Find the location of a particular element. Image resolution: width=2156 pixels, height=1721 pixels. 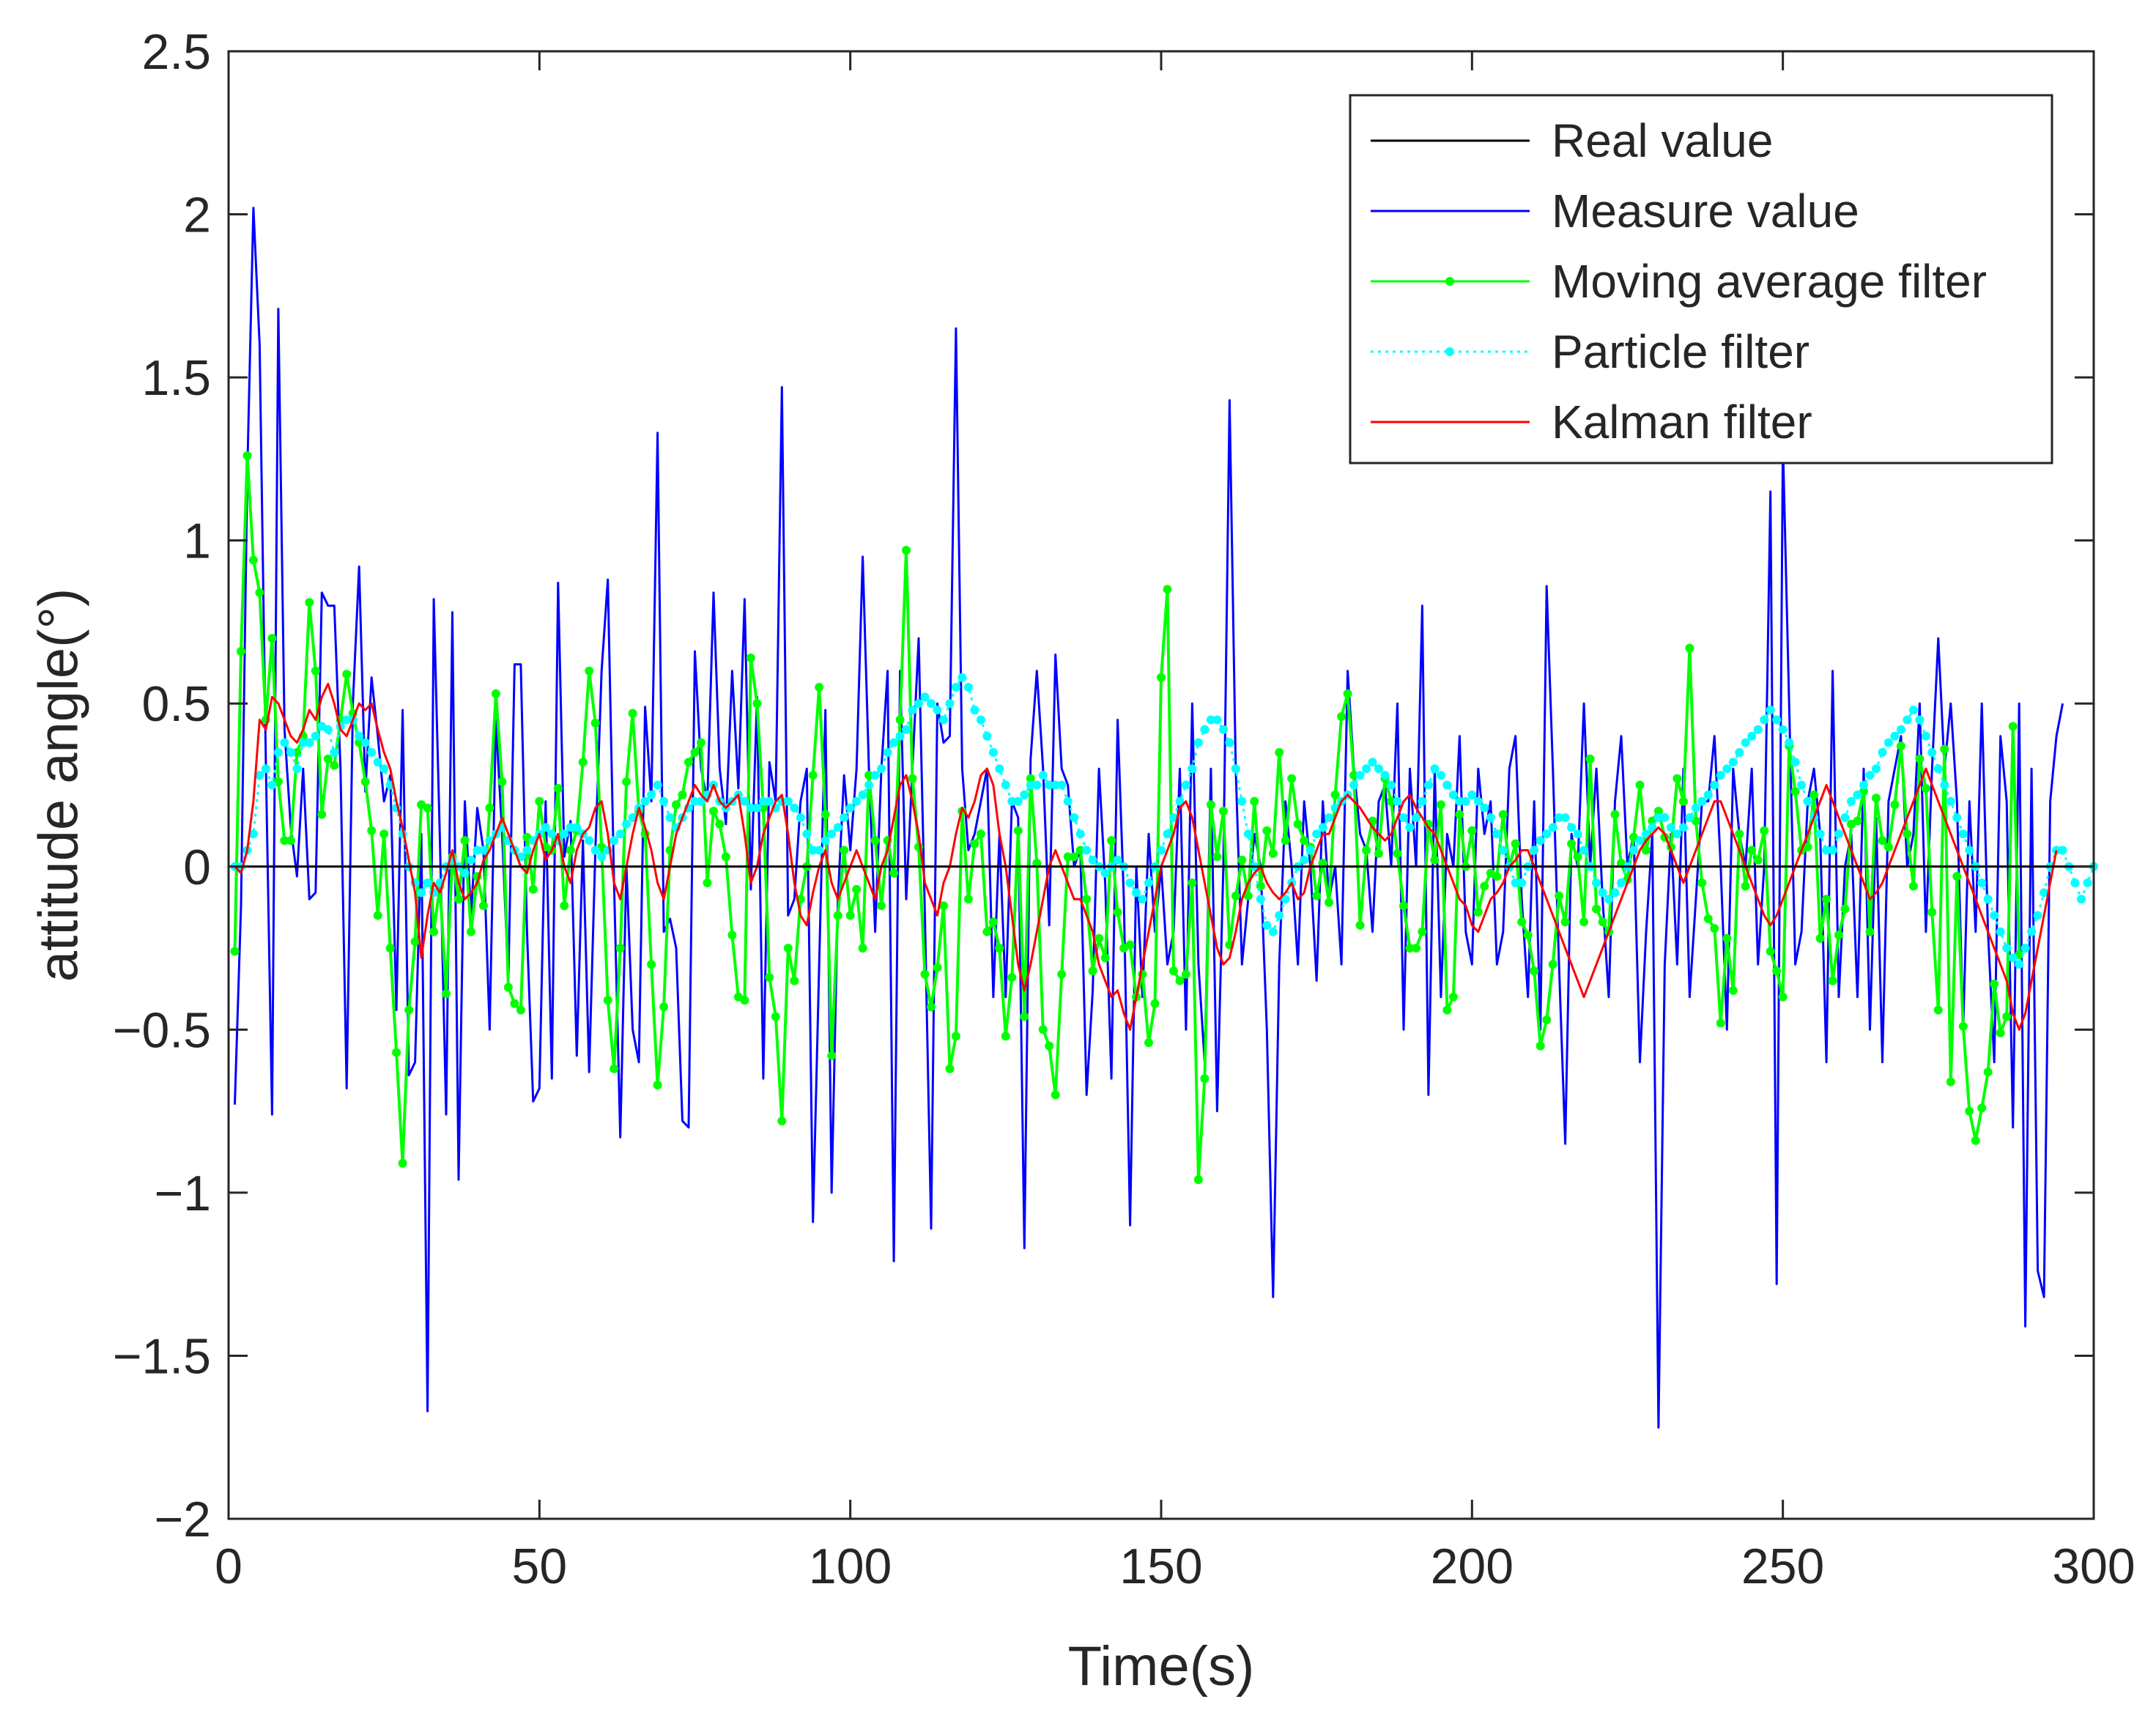

y-tick-label: −1.5 is located at coordinates (162, 1356).